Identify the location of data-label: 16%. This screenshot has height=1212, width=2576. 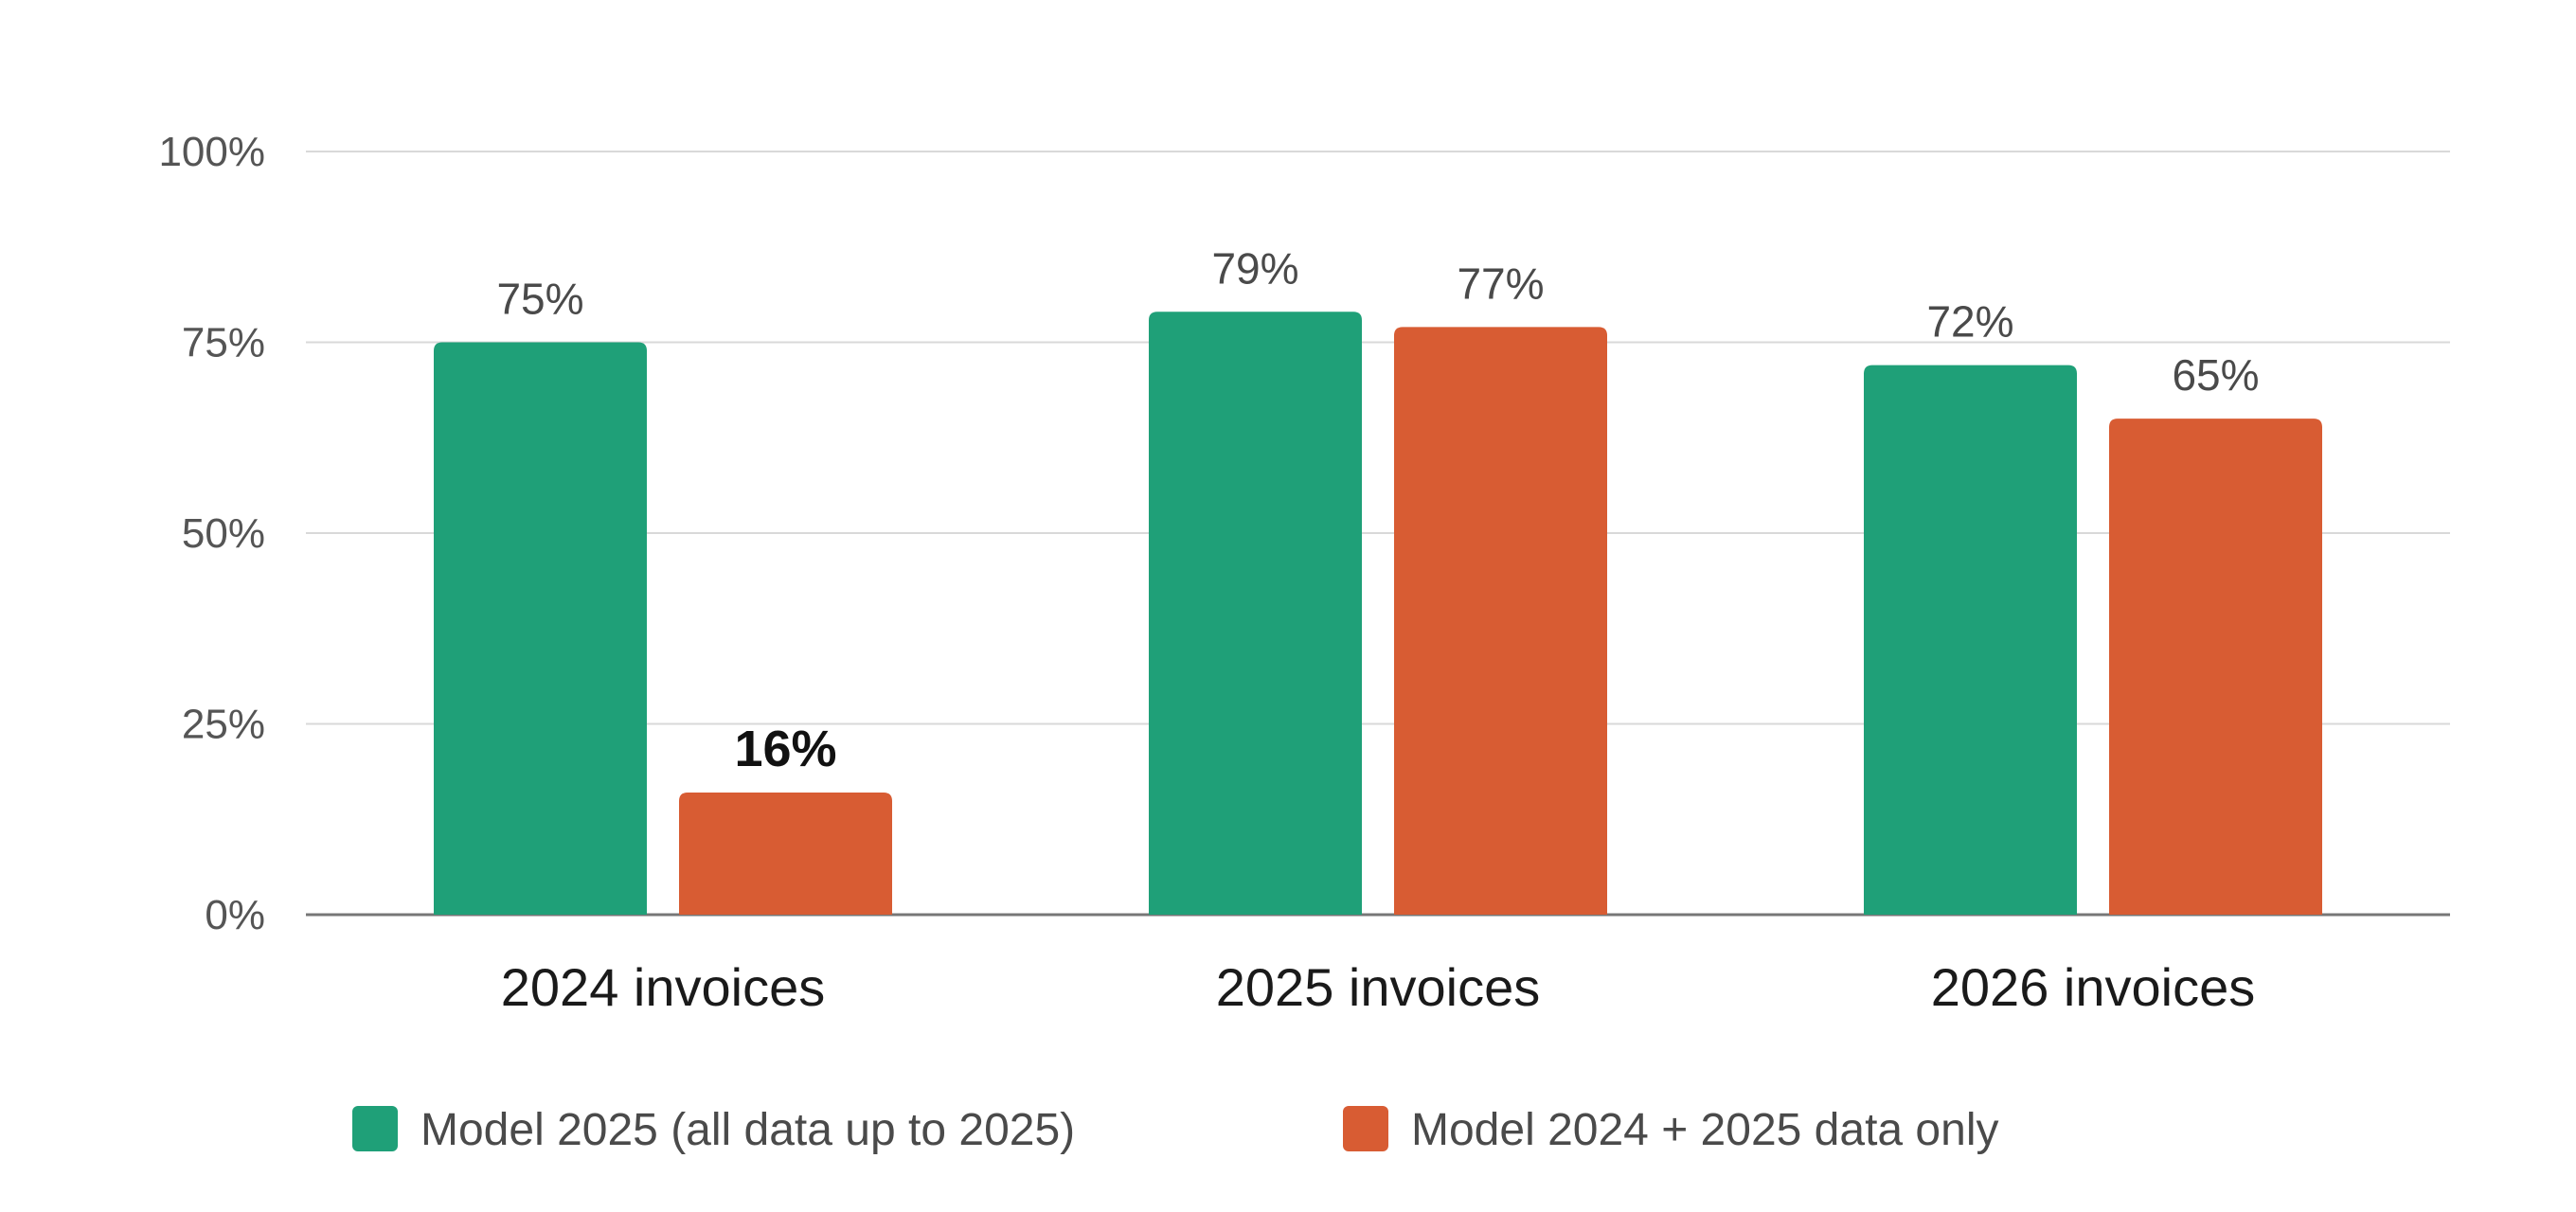
(785, 749).